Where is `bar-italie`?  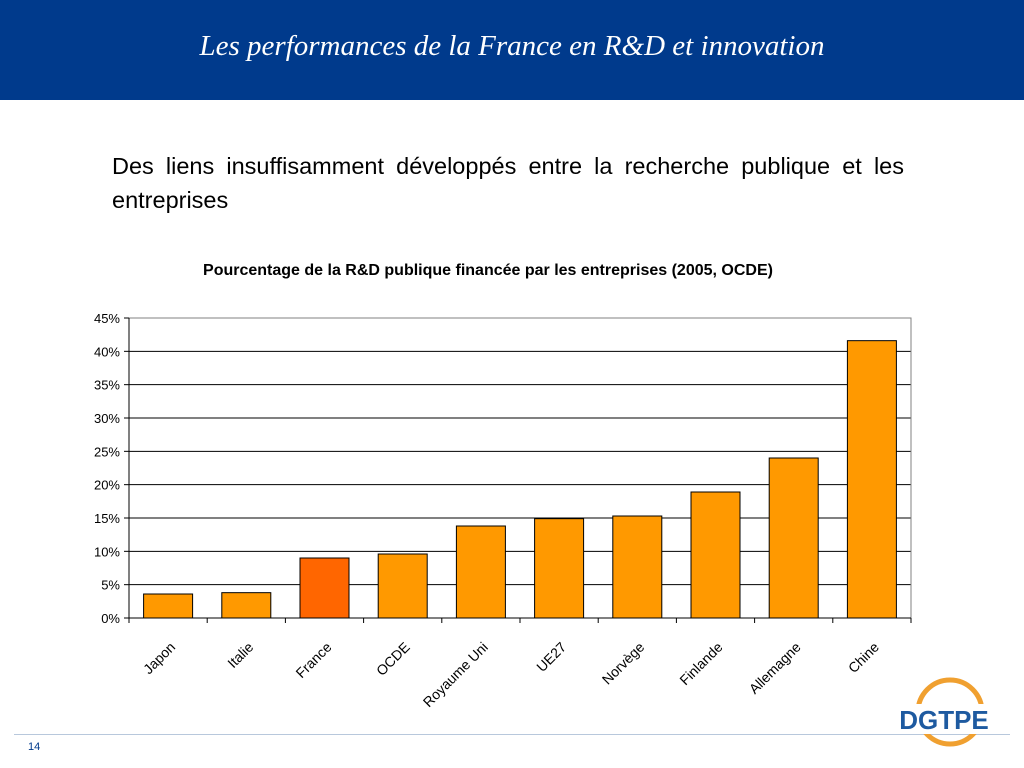 bar-italie is located at coordinates (246, 605).